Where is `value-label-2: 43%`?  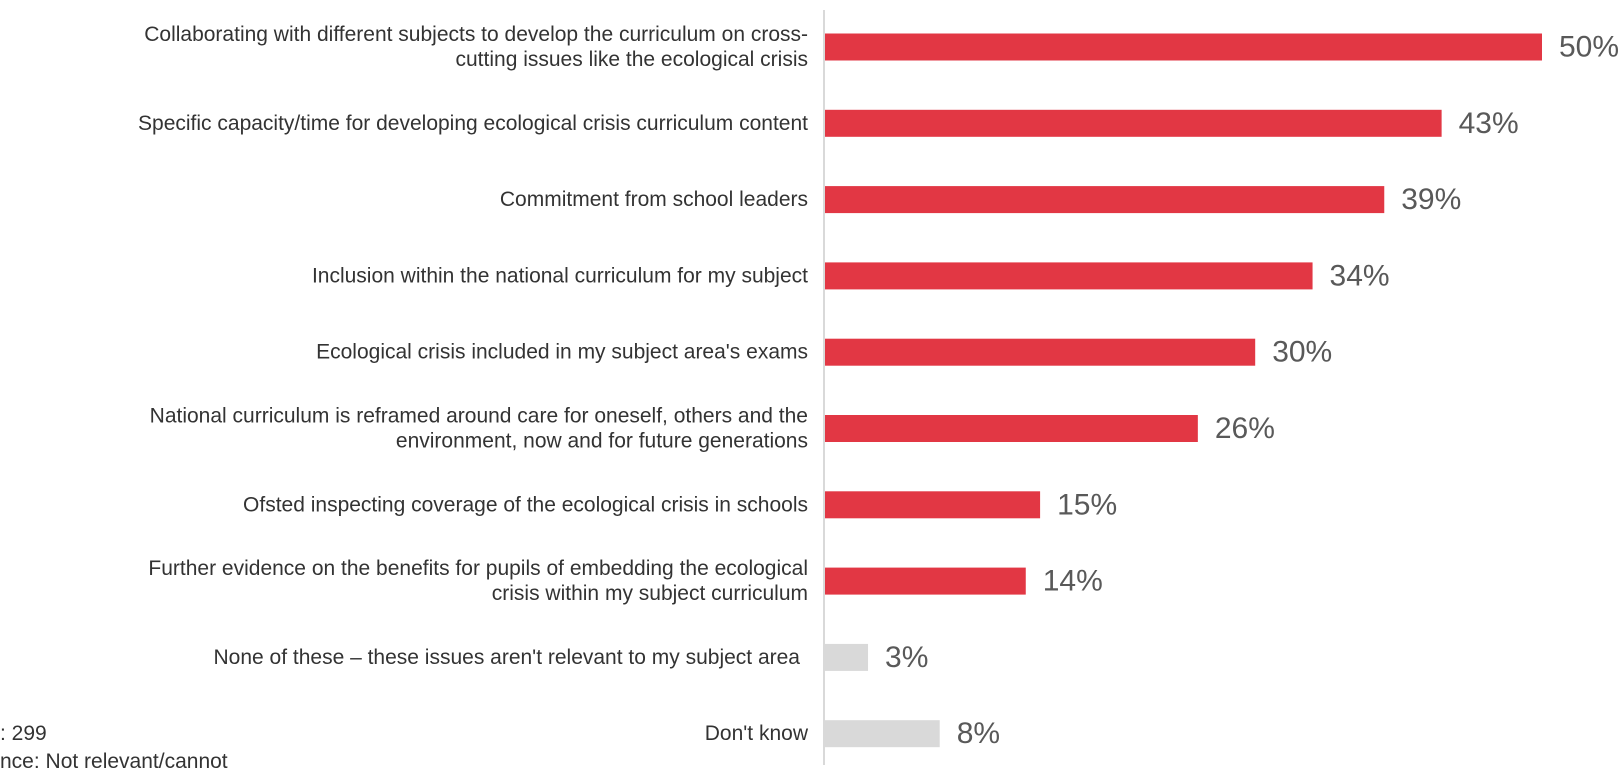 value-label-2: 43% is located at coordinates (1489, 123).